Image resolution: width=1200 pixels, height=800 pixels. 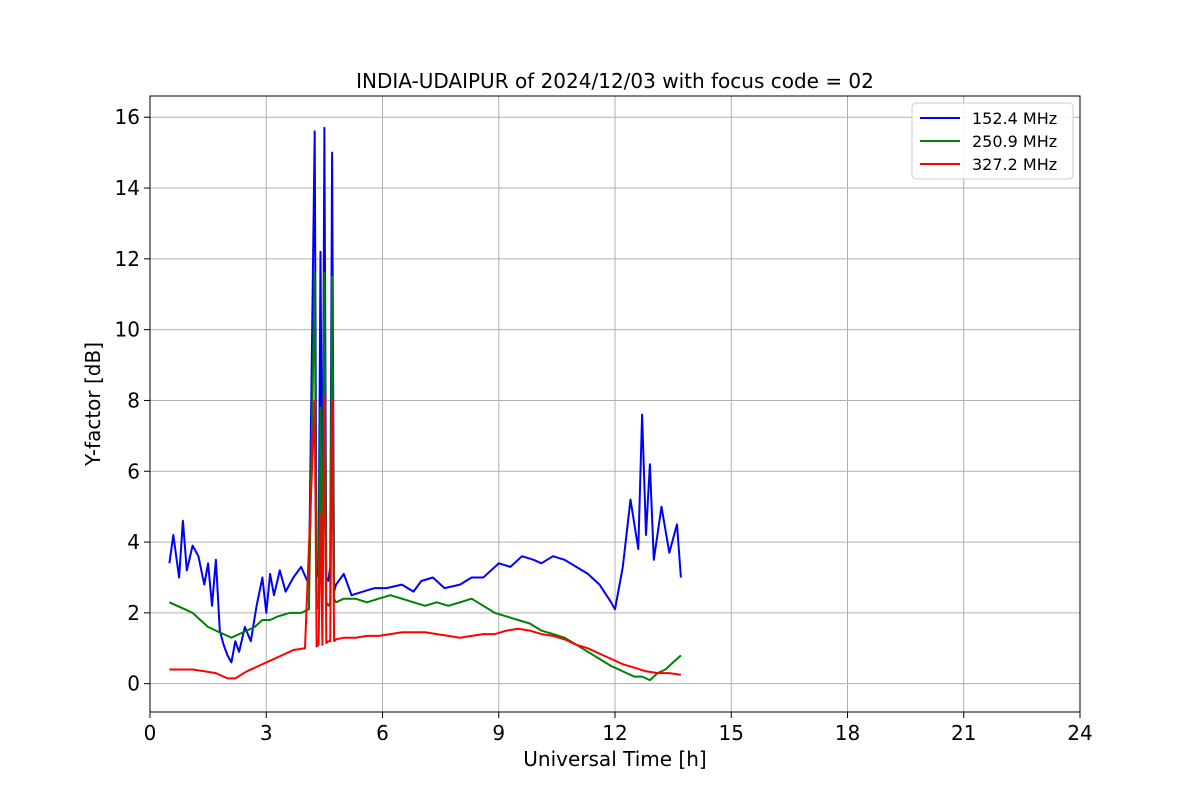 I want to click on y-tick-label: 6, so click(x=133, y=471).